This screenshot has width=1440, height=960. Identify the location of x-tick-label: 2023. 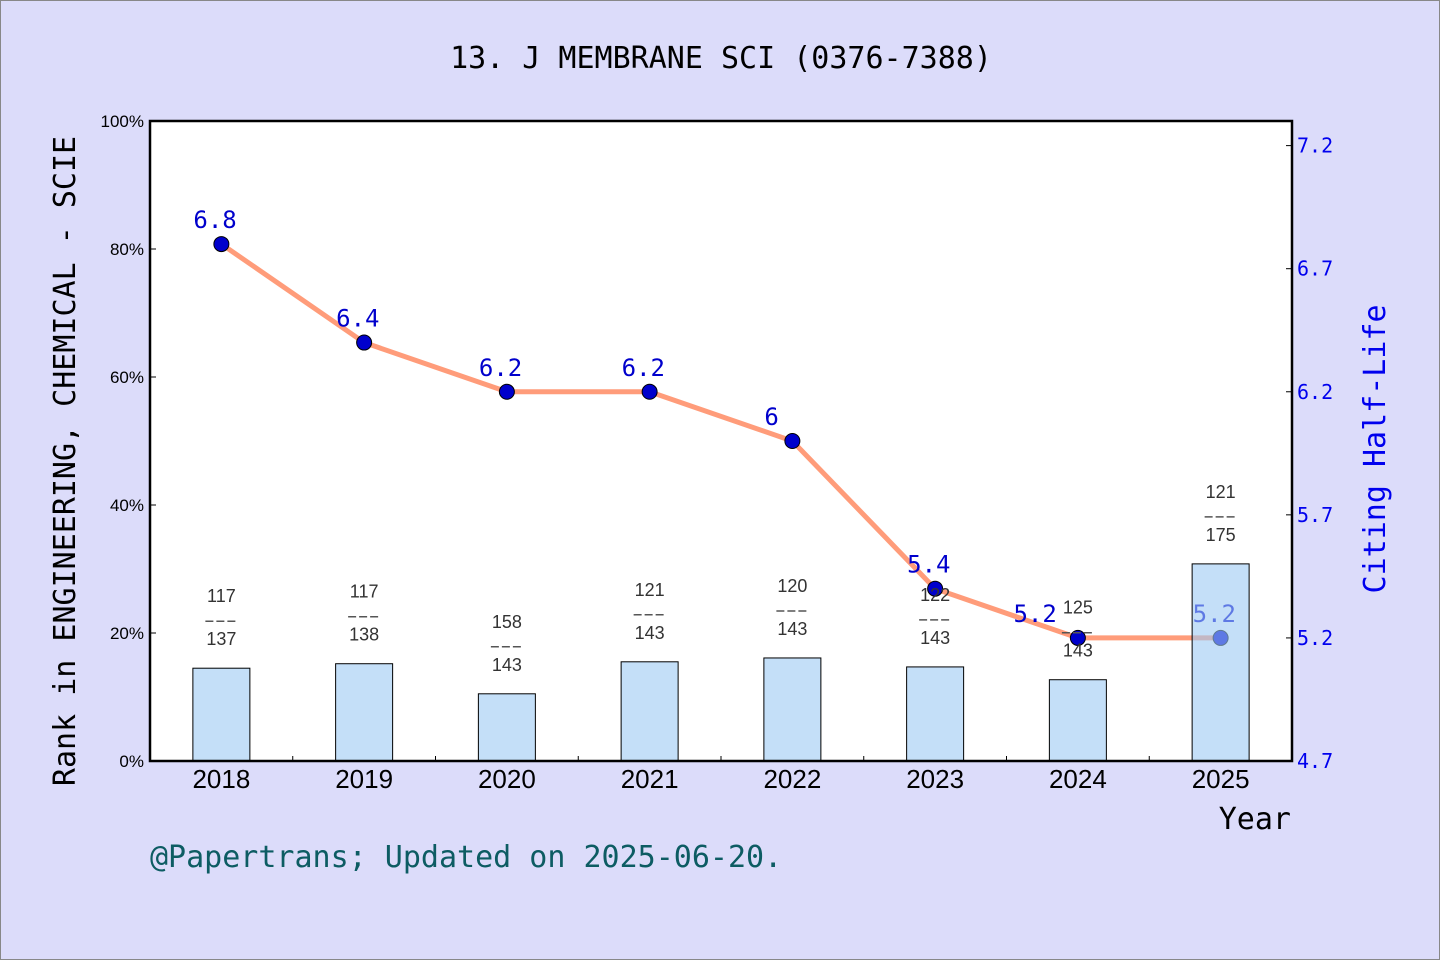
(935, 779).